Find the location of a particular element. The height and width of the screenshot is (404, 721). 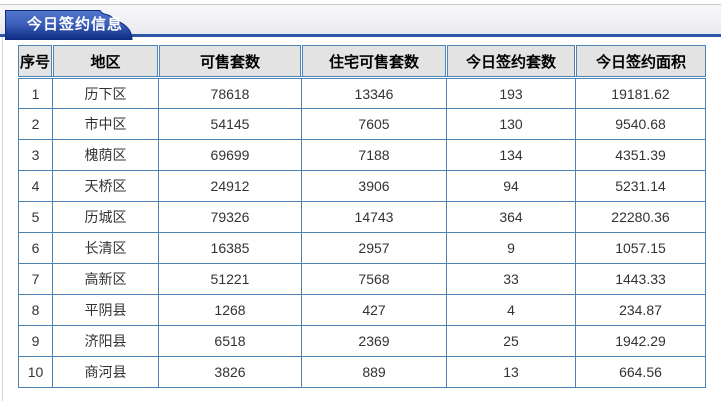

cell: 51221 is located at coordinates (230, 279).